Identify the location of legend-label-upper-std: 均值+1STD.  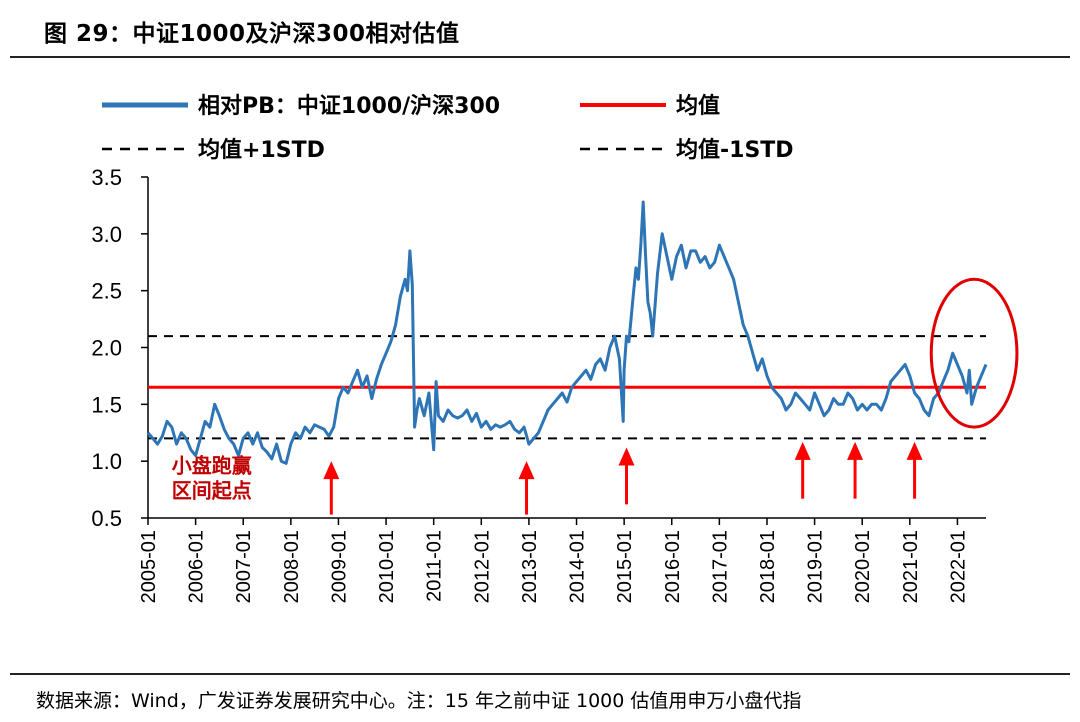
(261, 150).